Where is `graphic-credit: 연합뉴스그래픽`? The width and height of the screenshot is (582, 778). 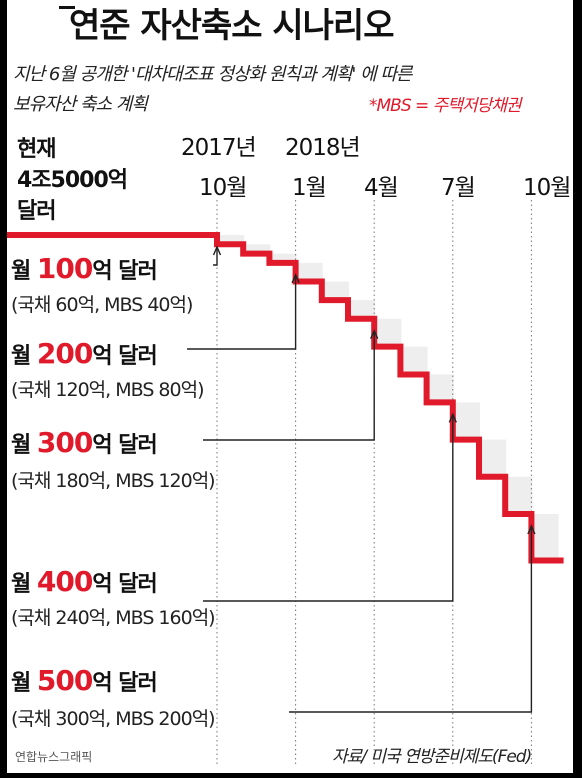
graphic-credit: 연합뉴스그래픽 is located at coordinates (54, 757).